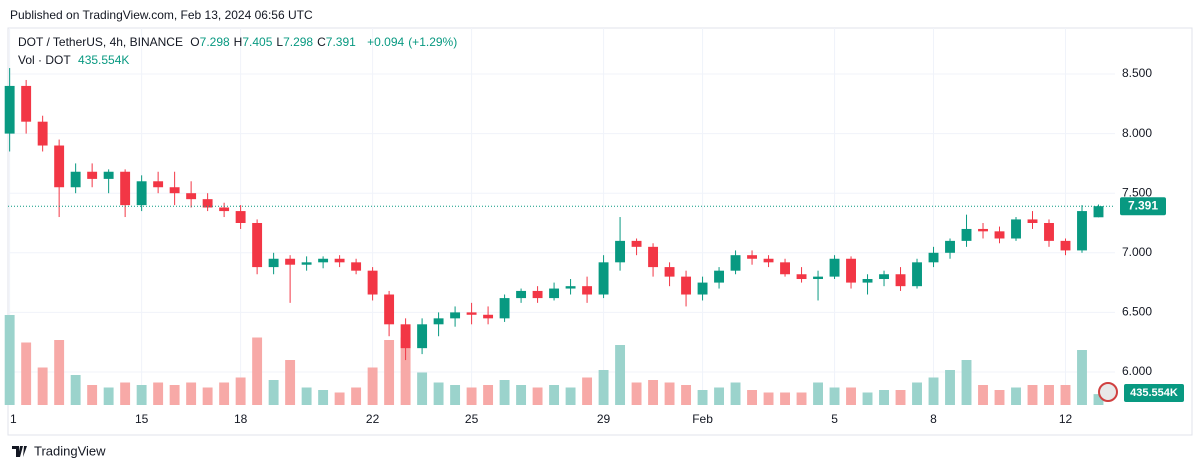  I want to click on last-price-badge, so click(1143, 206).